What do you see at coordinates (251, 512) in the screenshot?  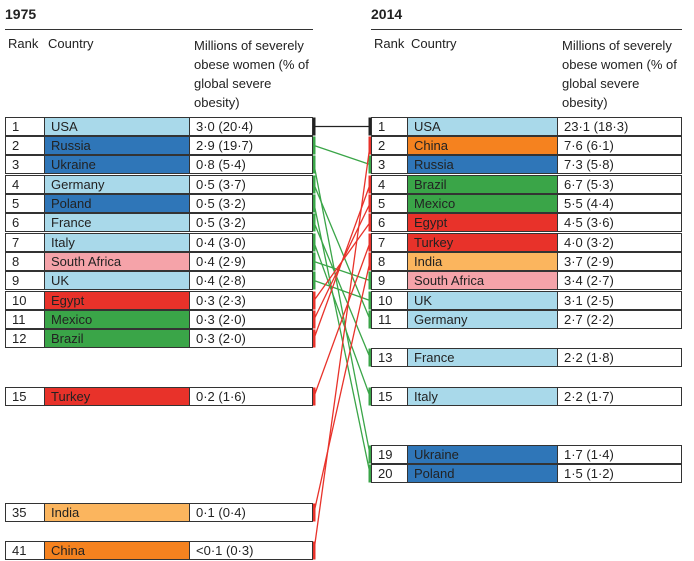 I see `value-cell: 0·1 (0·4)` at bounding box center [251, 512].